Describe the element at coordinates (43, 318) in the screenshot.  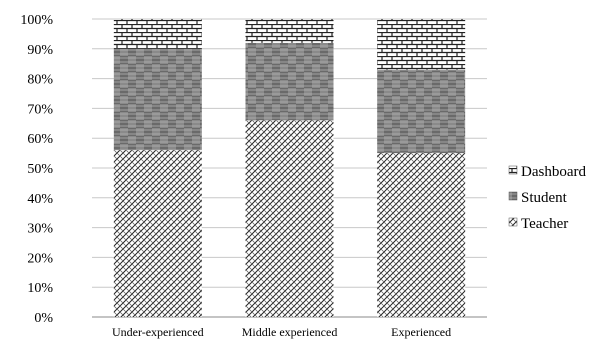
I see `y-tick-label: 0%` at that location.